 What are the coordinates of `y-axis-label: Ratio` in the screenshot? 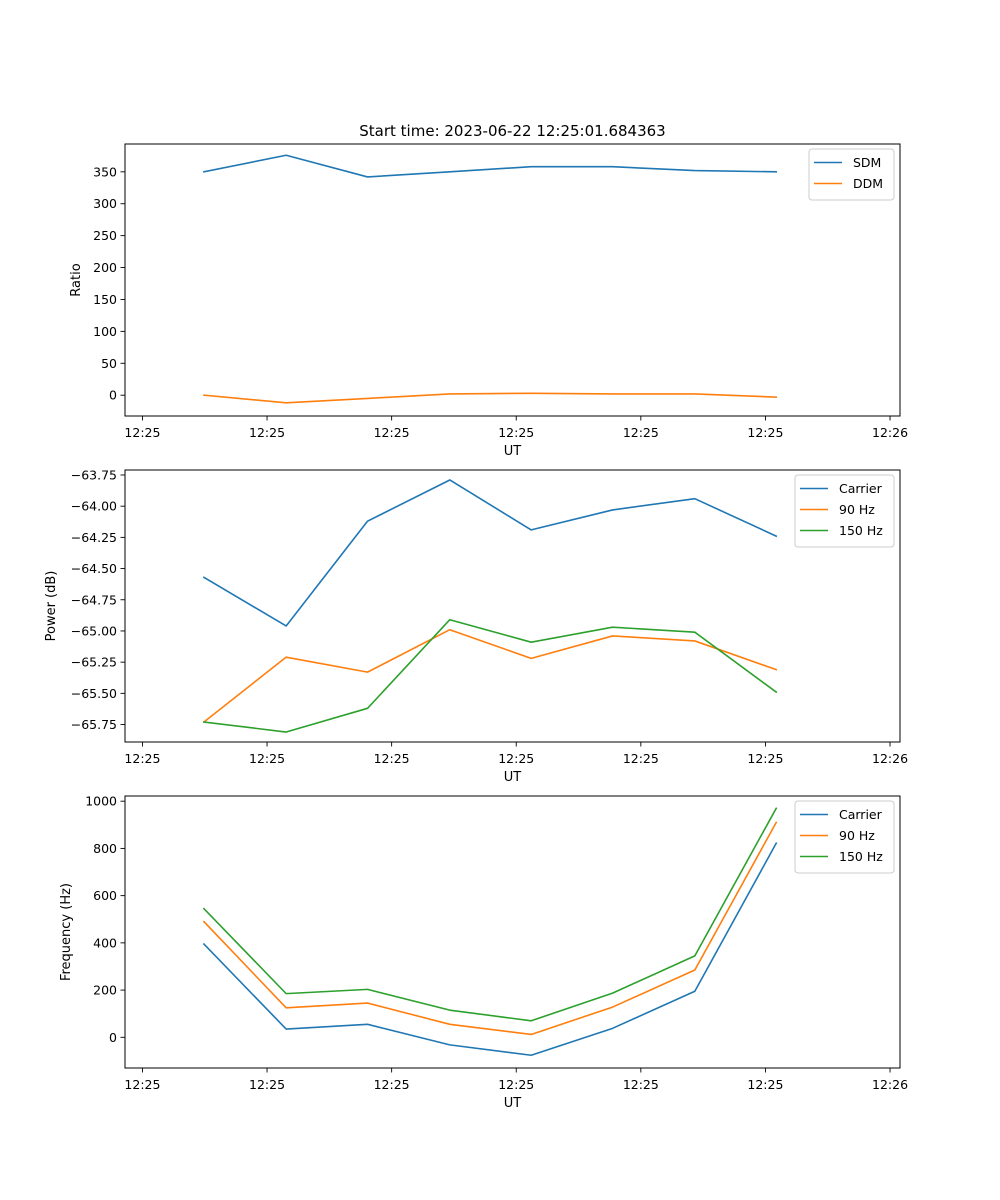 It's located at (76, 279).